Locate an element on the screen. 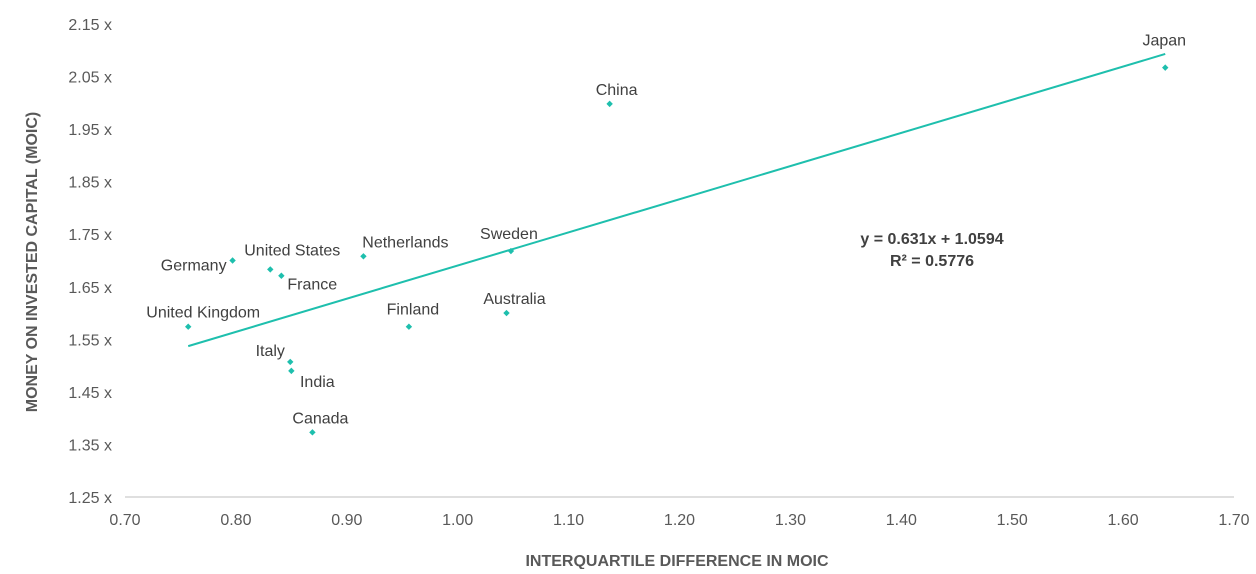 The image size is (1256, 574). data-point-label: United Kingdom is located at coordinates (203, 313).